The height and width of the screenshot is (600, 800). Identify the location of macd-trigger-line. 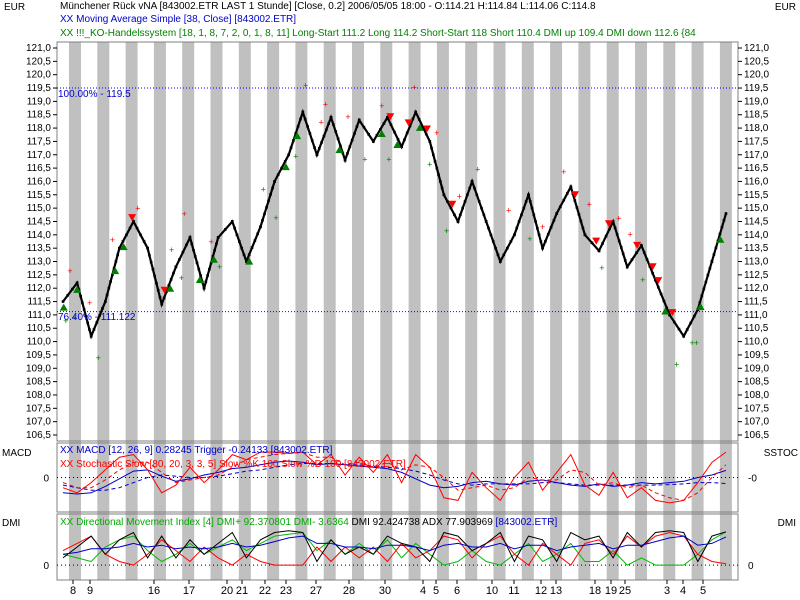
(394, 477).